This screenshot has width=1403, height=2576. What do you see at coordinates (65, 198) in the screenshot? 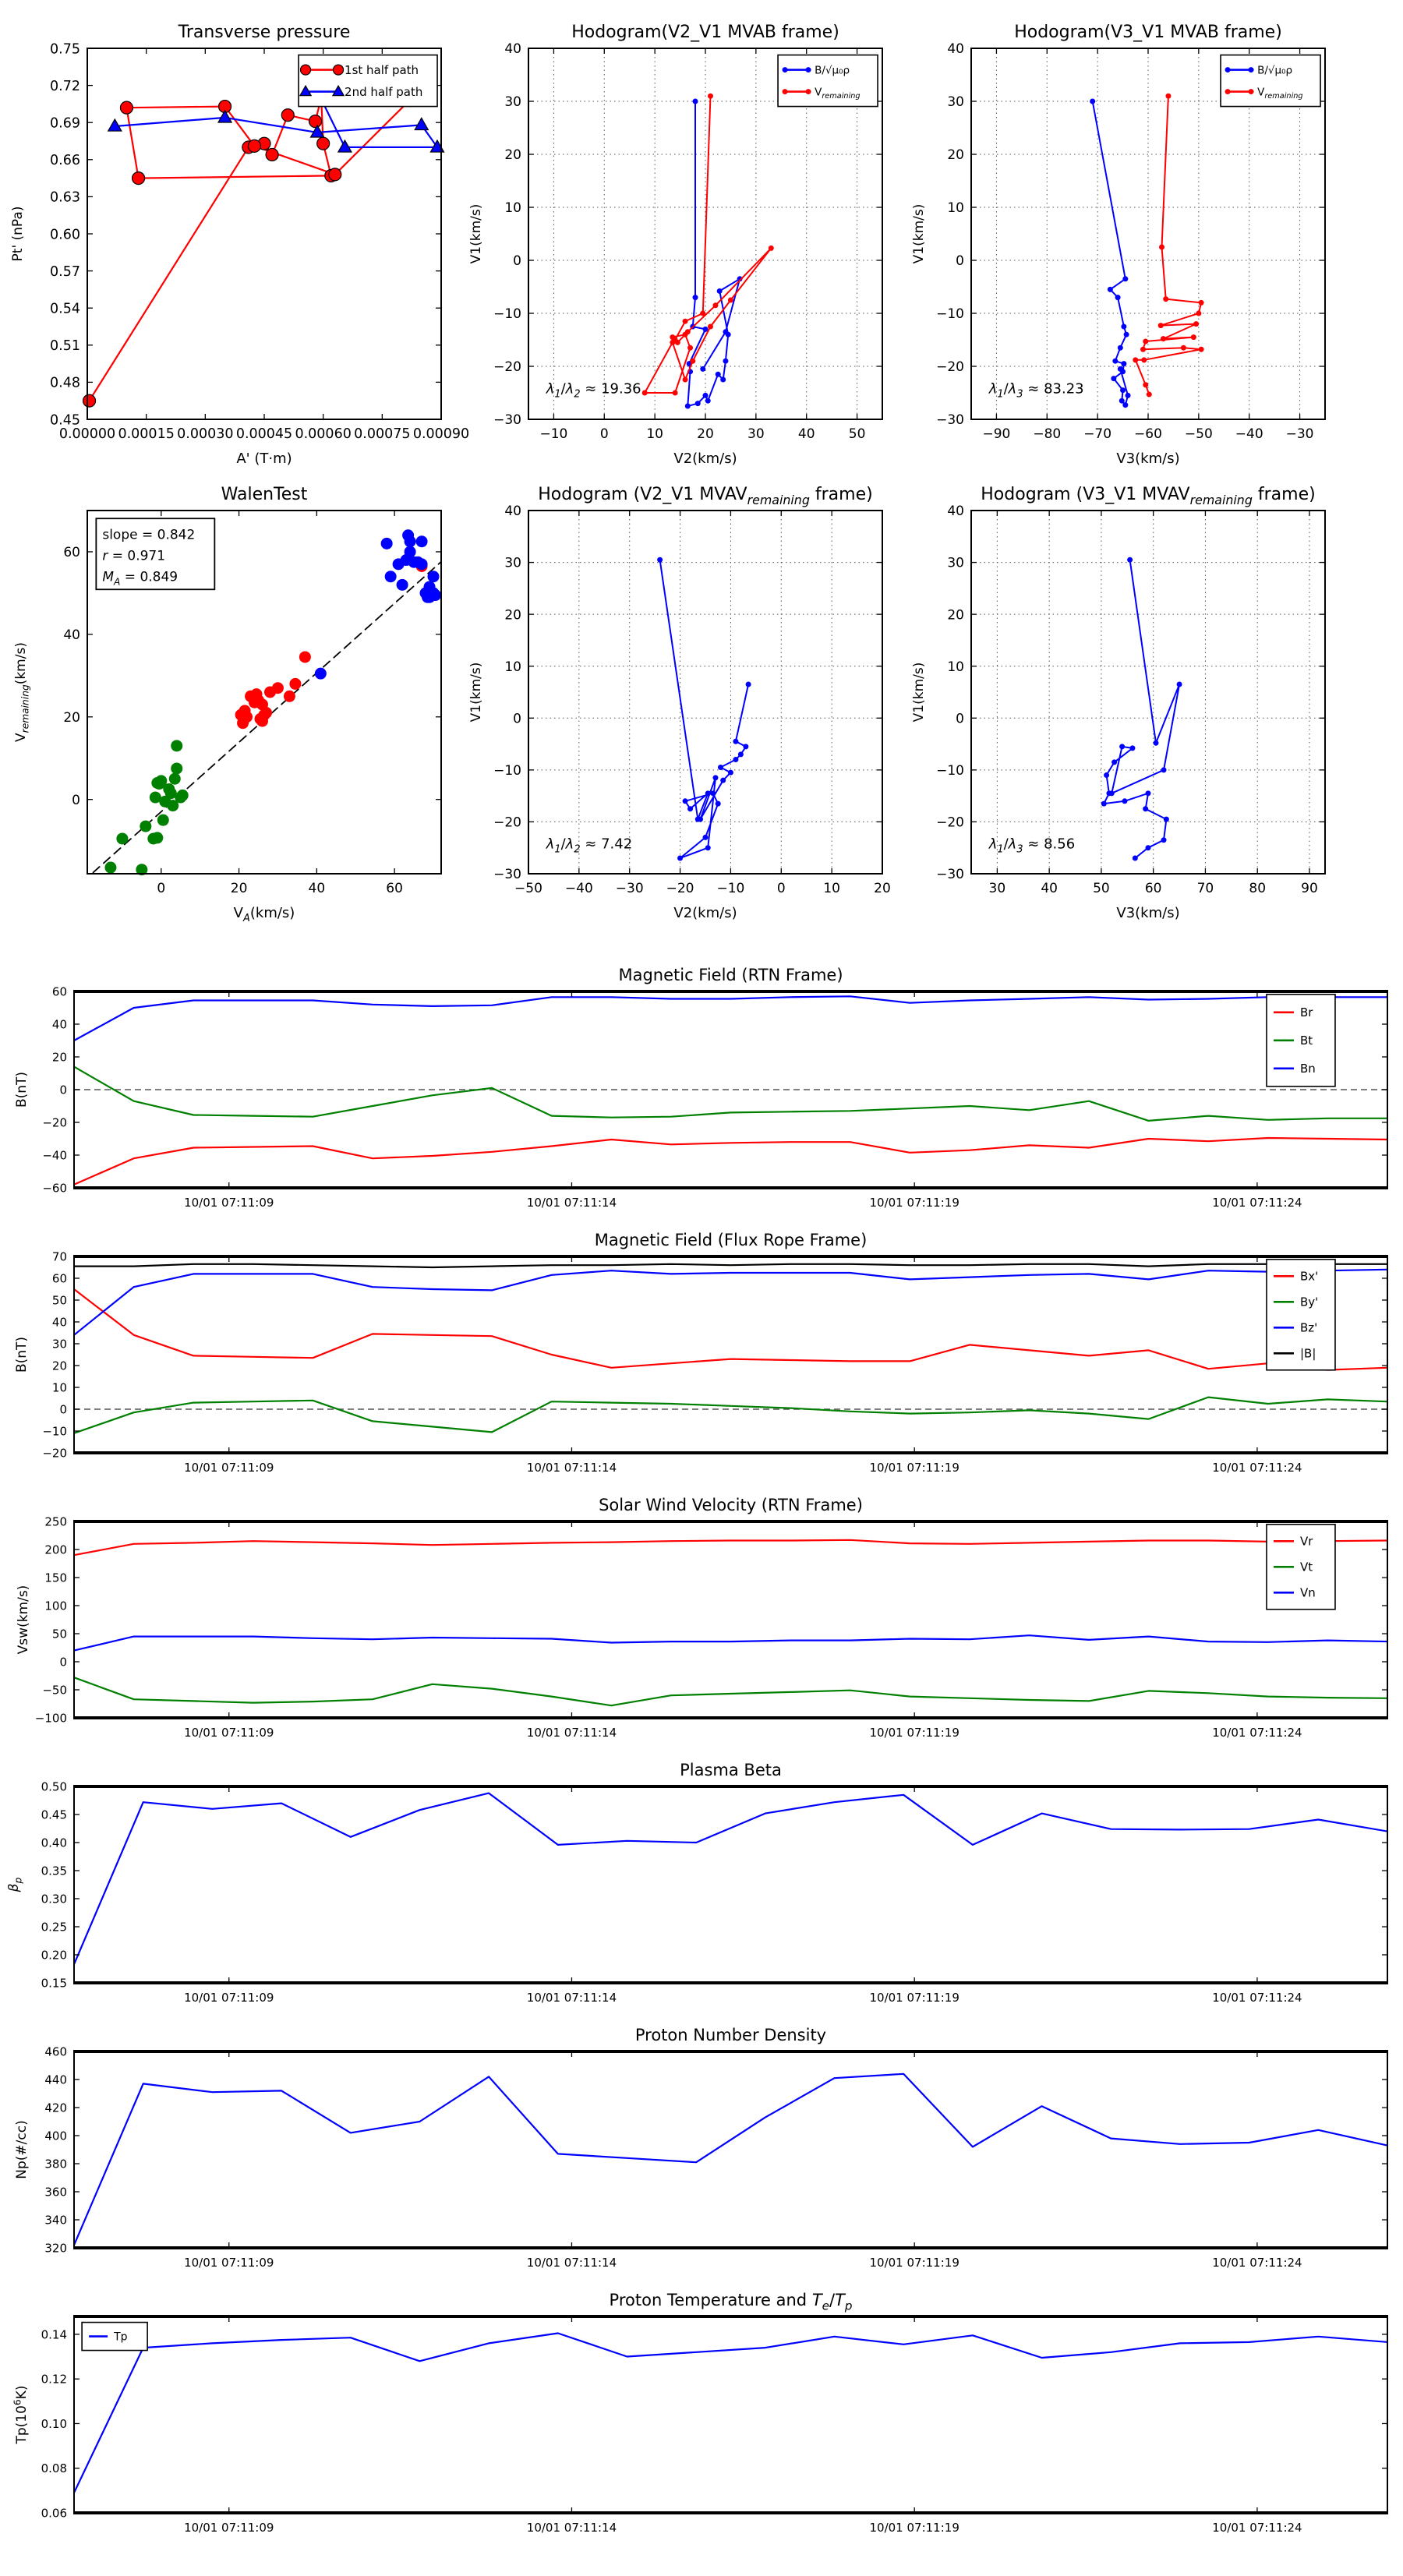
I see `y-tick-label: 0.63` at bounding box center [65, 198].